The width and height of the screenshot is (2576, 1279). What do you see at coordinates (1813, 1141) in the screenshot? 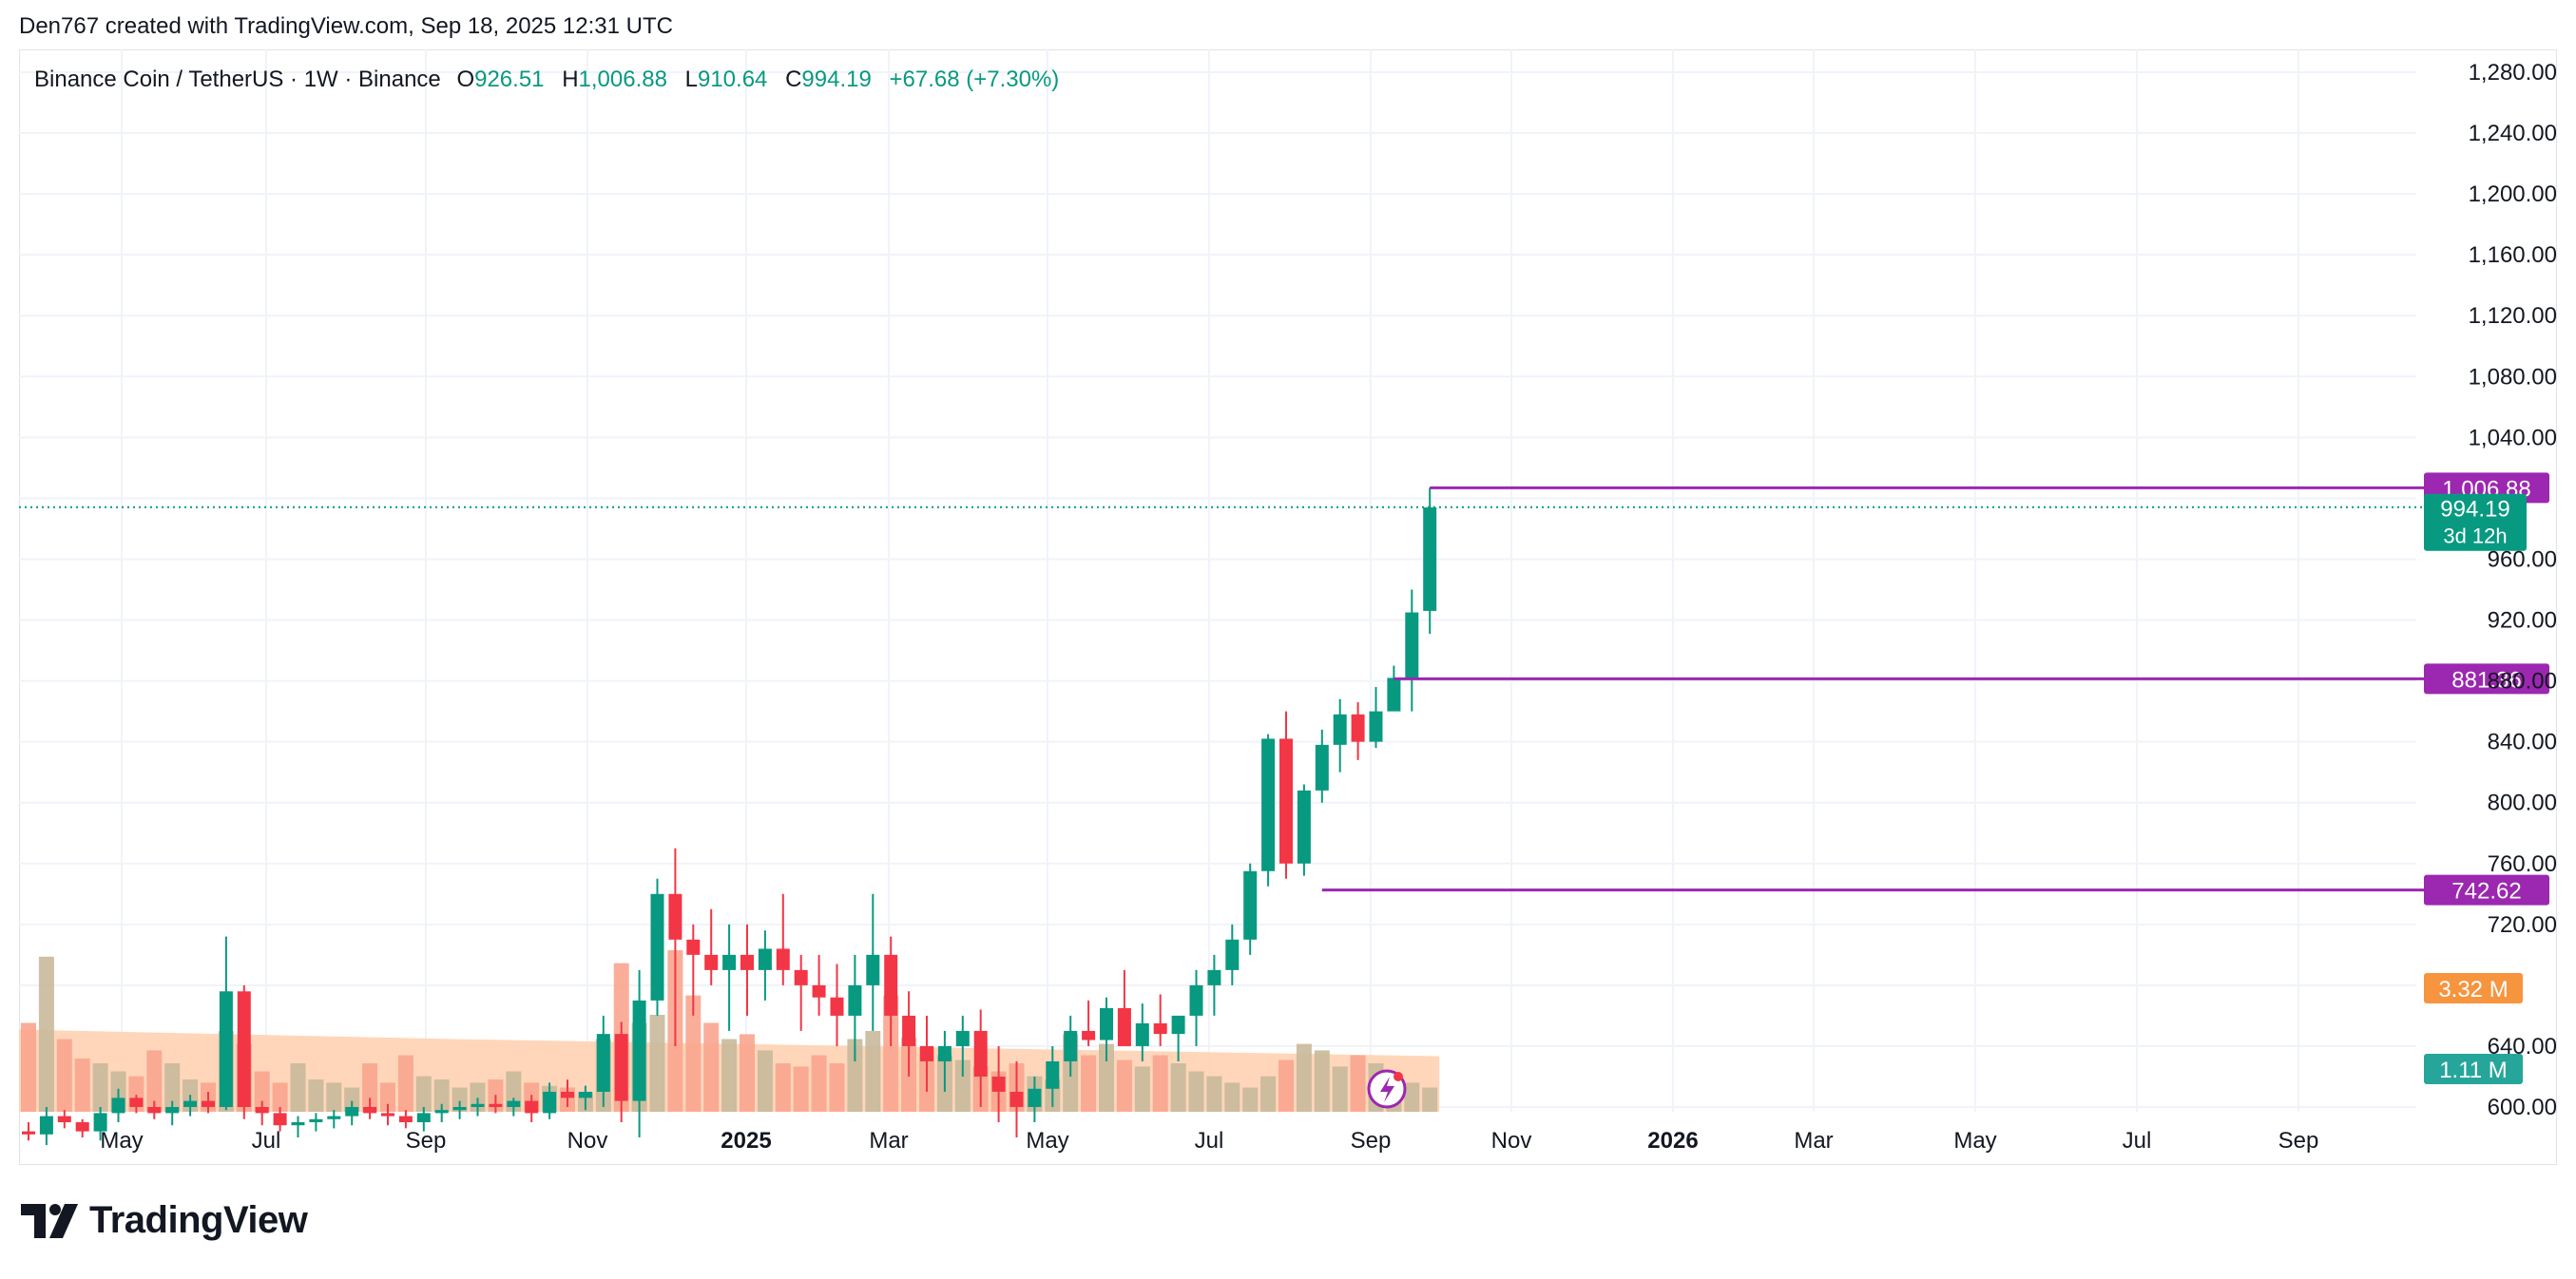
I see `x-axis-tick-label: Mar` at bounding box center [1813, 1141].